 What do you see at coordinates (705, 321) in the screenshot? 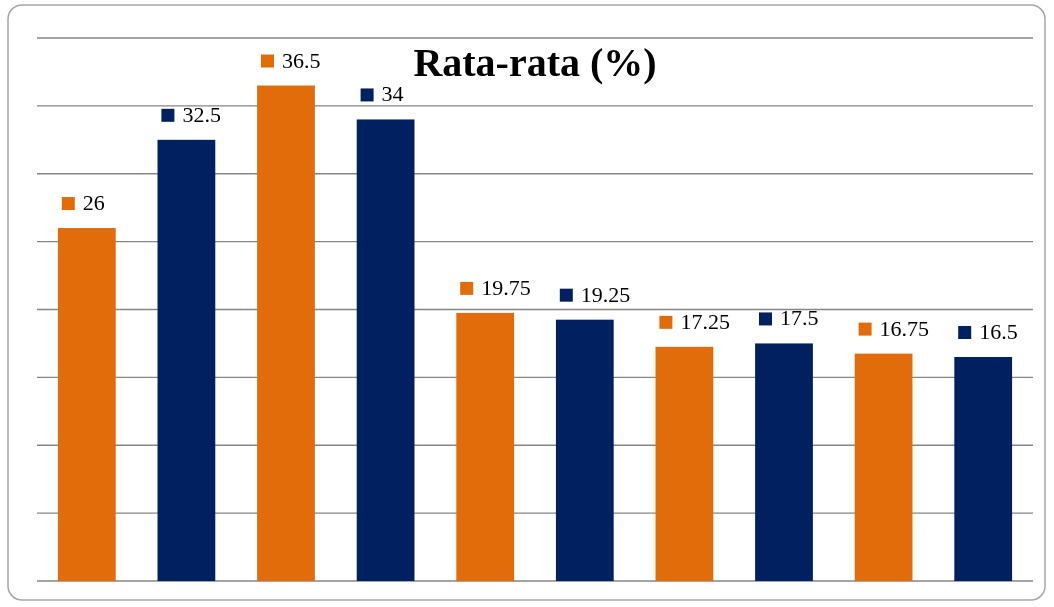
I see `data-label: 17.25` at bounding box center [705, 321].